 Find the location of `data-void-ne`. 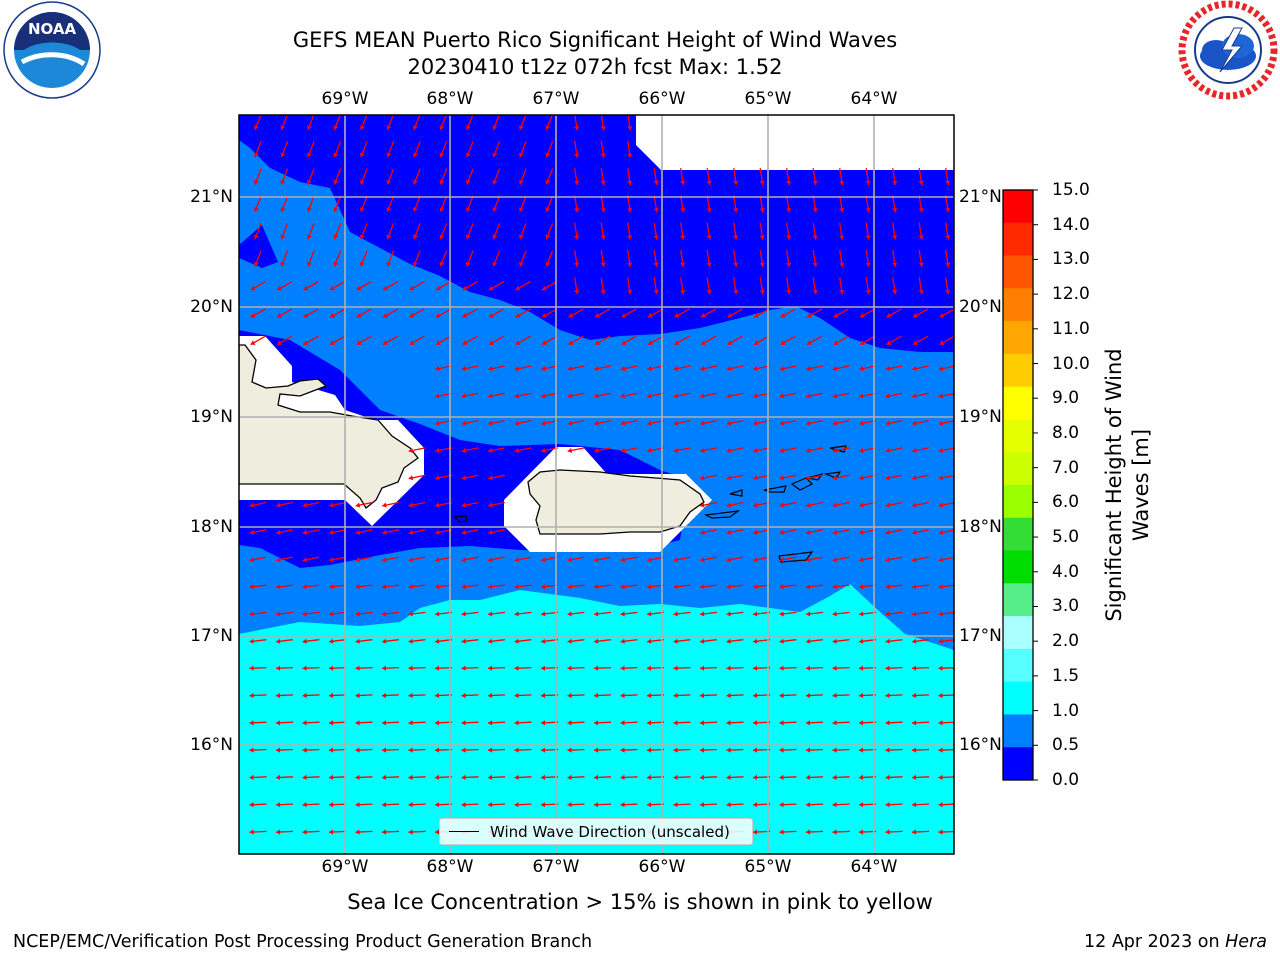

data-void-ne is located at coordinates (795, 142).